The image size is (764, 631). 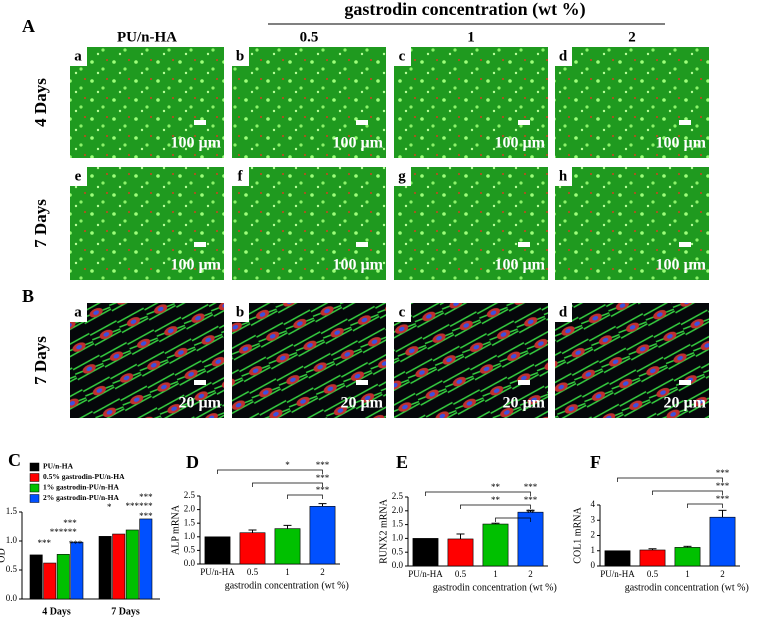 What do you see at coordinates (595, 462) in the screenshot?
I see `panel-label: F` at bounding box center [595, 462].